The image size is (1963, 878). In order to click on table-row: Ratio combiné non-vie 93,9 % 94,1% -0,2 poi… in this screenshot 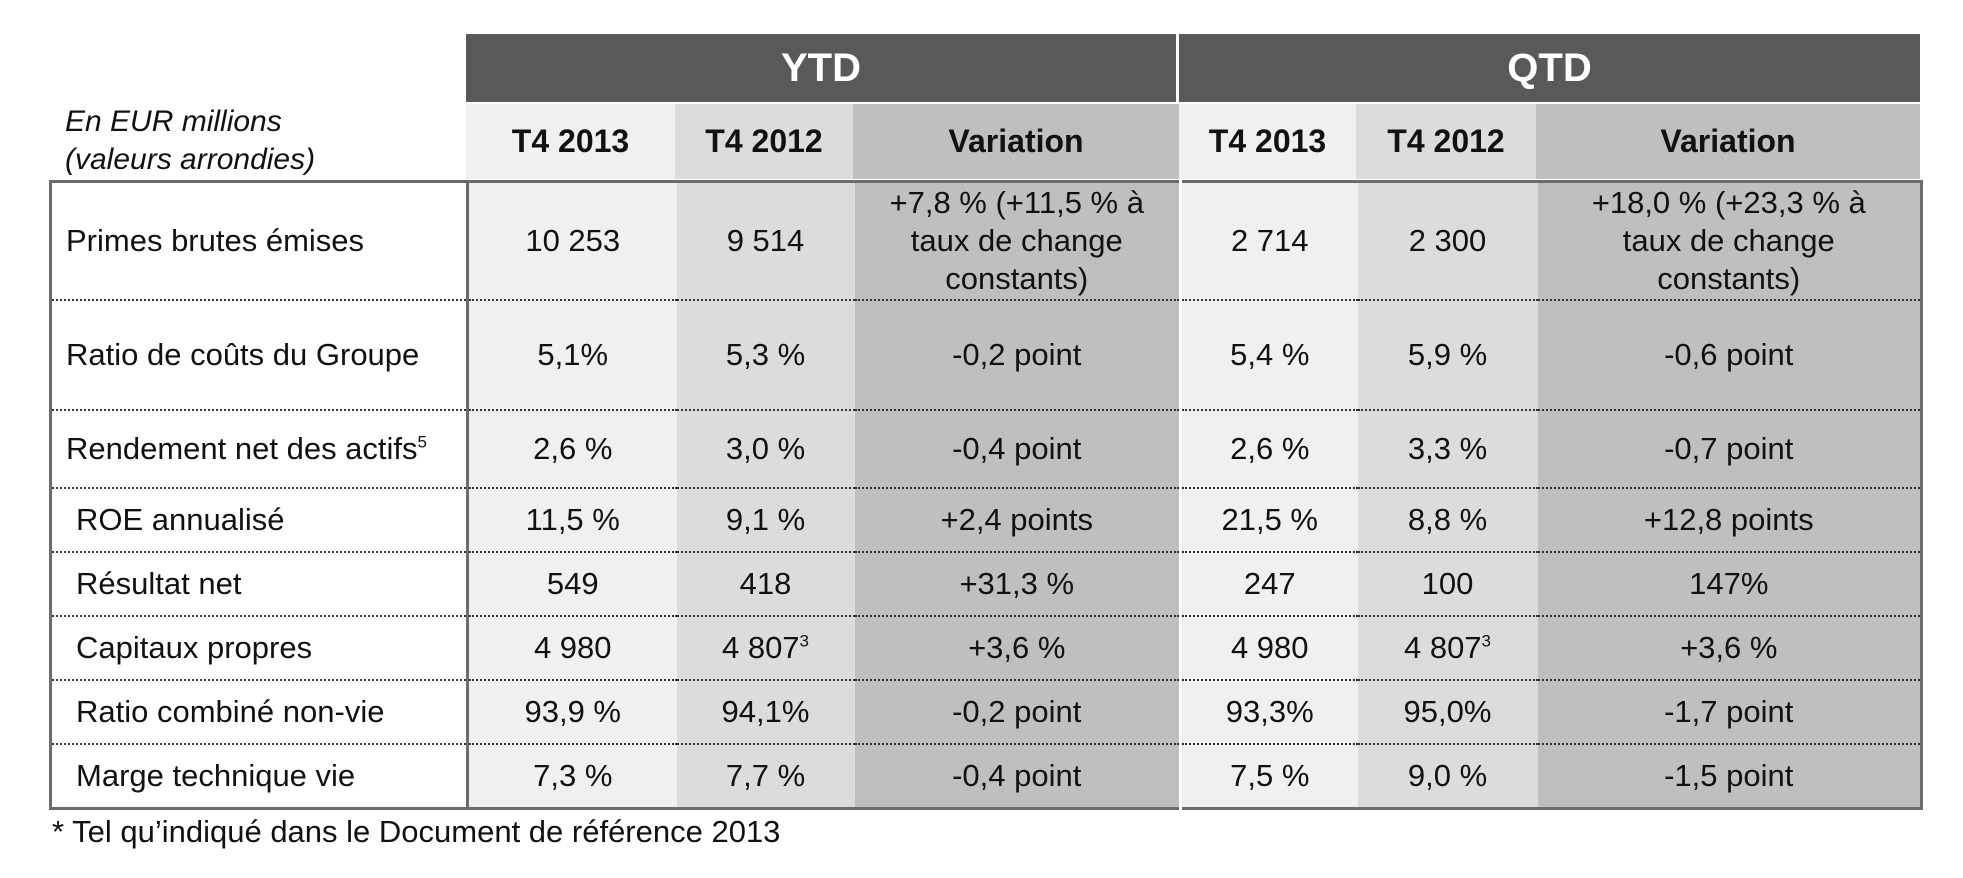, I will do `click(986, 712)`.